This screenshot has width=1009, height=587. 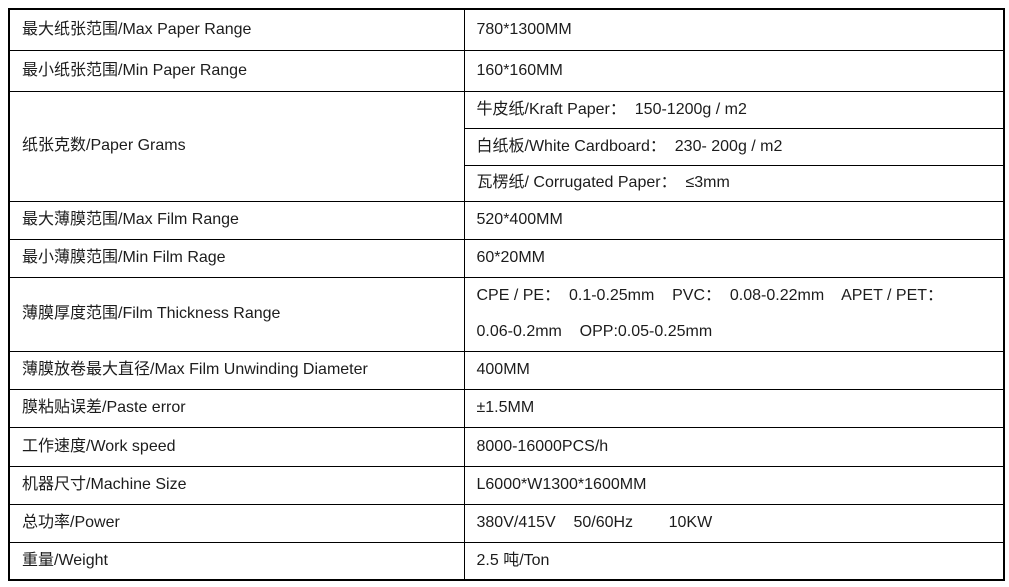 What do you see at coordinates (236, 70) in the screenshot?
I see `spec-label-cell: 最小纸张范围/Min Paper Range` at bounding box center [236, 70].